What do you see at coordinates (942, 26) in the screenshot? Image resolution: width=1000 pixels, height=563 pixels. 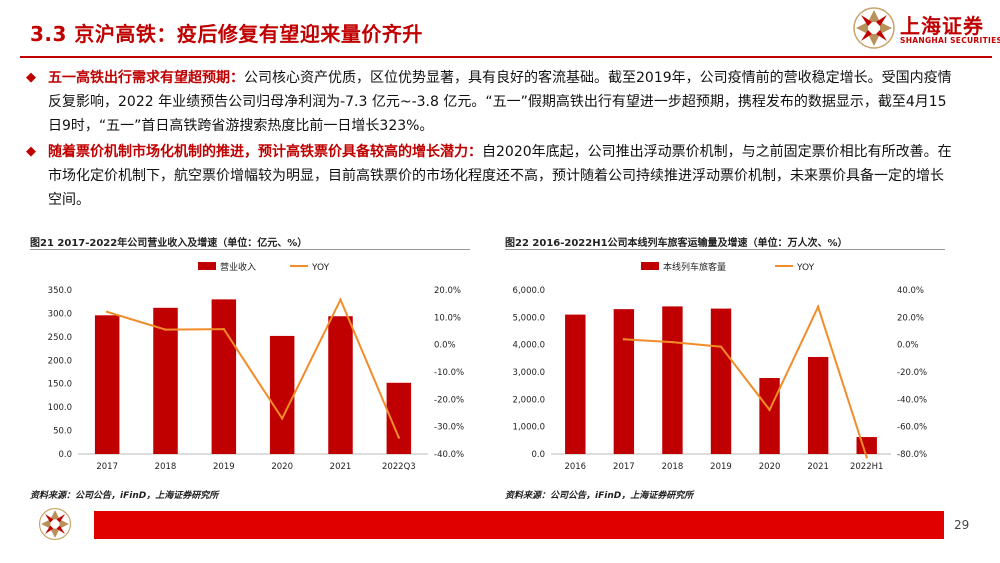 I see `logo-text-cn: 上海证券` at bounding box center [942, 26].